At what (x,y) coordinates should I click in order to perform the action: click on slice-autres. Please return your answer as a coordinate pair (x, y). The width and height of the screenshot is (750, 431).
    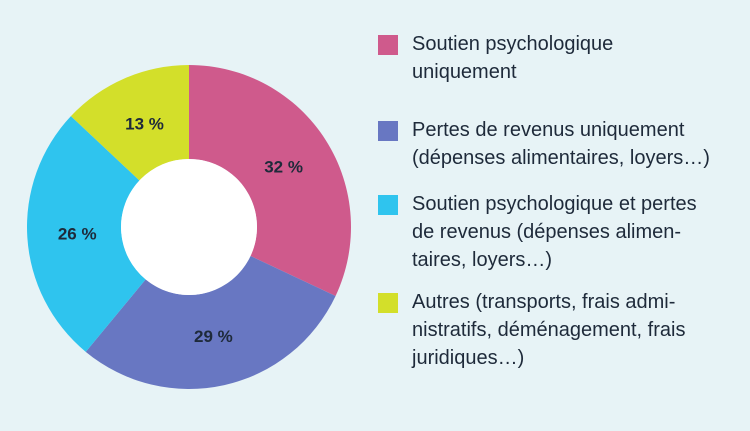
    Looking at the image, I should click on (129, 123).